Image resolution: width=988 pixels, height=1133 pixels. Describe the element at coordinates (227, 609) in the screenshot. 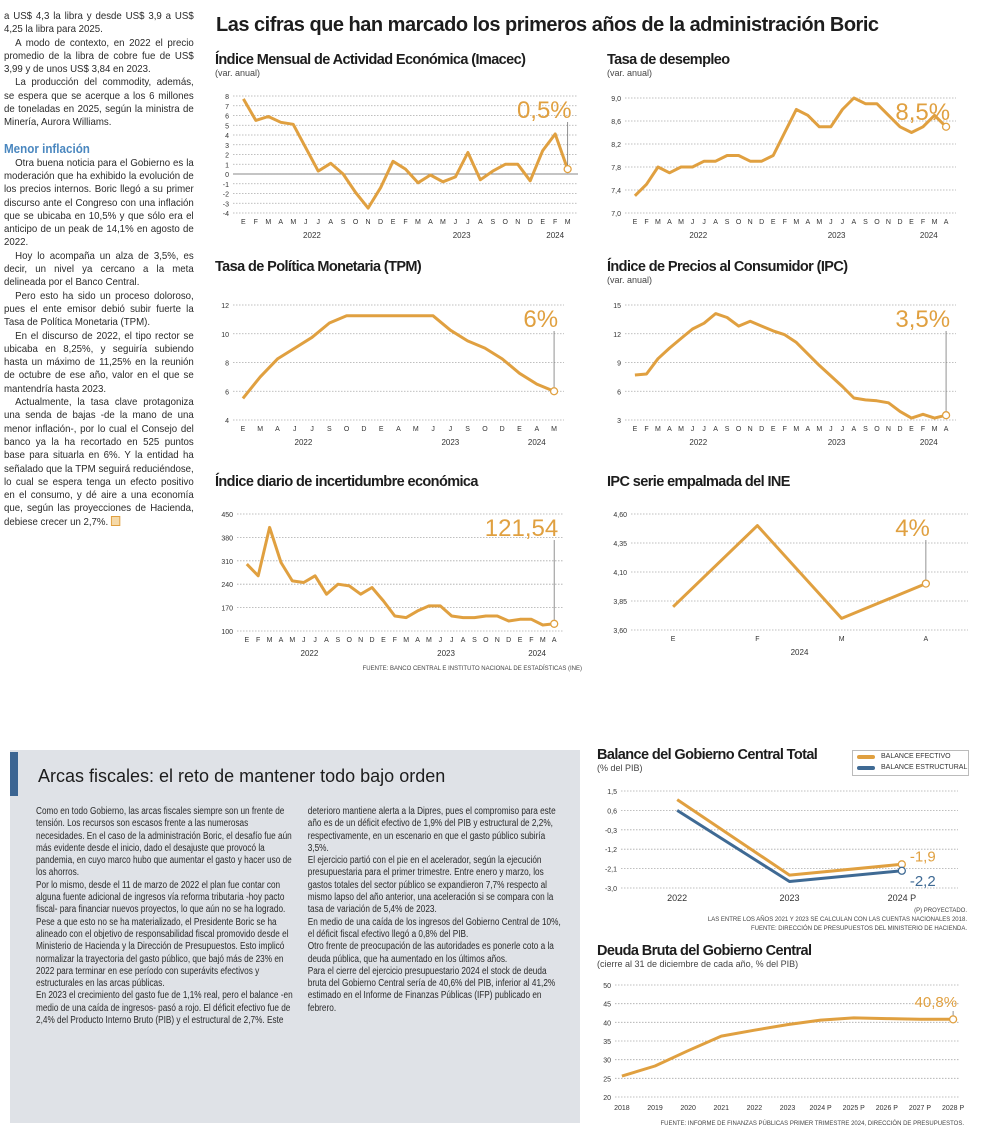

I see `y-tick-label: 170` at that location.